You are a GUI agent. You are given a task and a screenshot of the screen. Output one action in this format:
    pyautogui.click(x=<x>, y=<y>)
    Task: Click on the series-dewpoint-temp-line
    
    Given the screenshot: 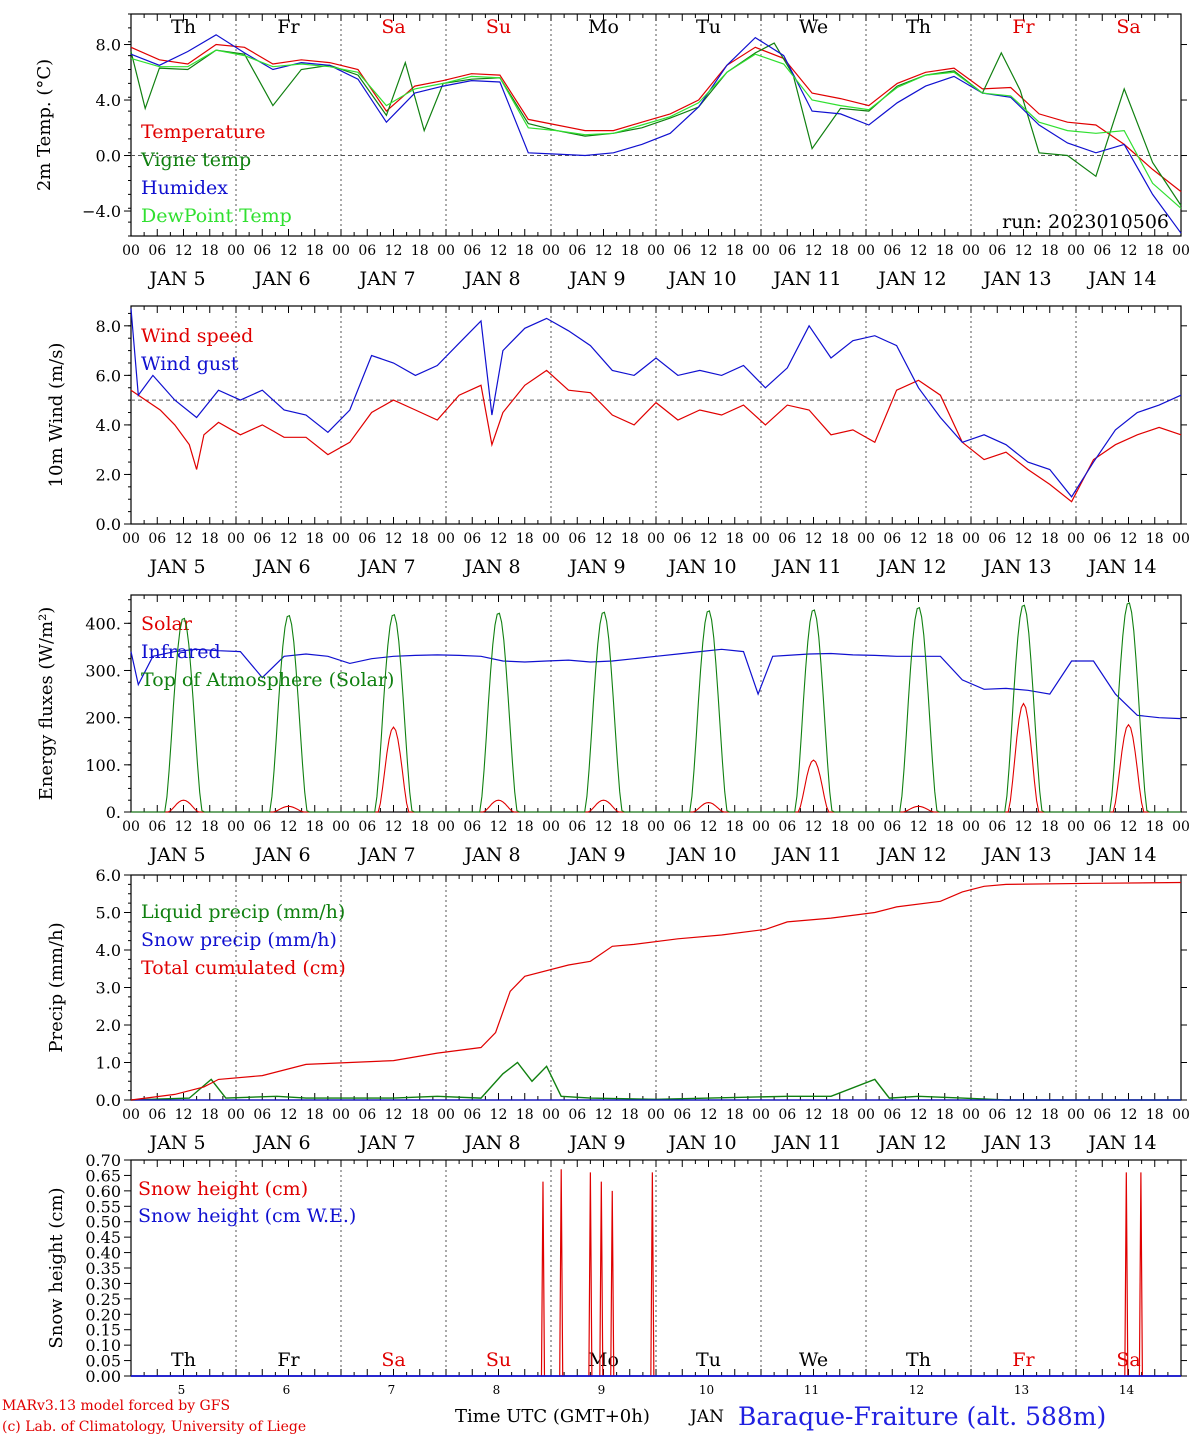 What is the action you would take?
    pyautogui.click(x=656, y=129)
    